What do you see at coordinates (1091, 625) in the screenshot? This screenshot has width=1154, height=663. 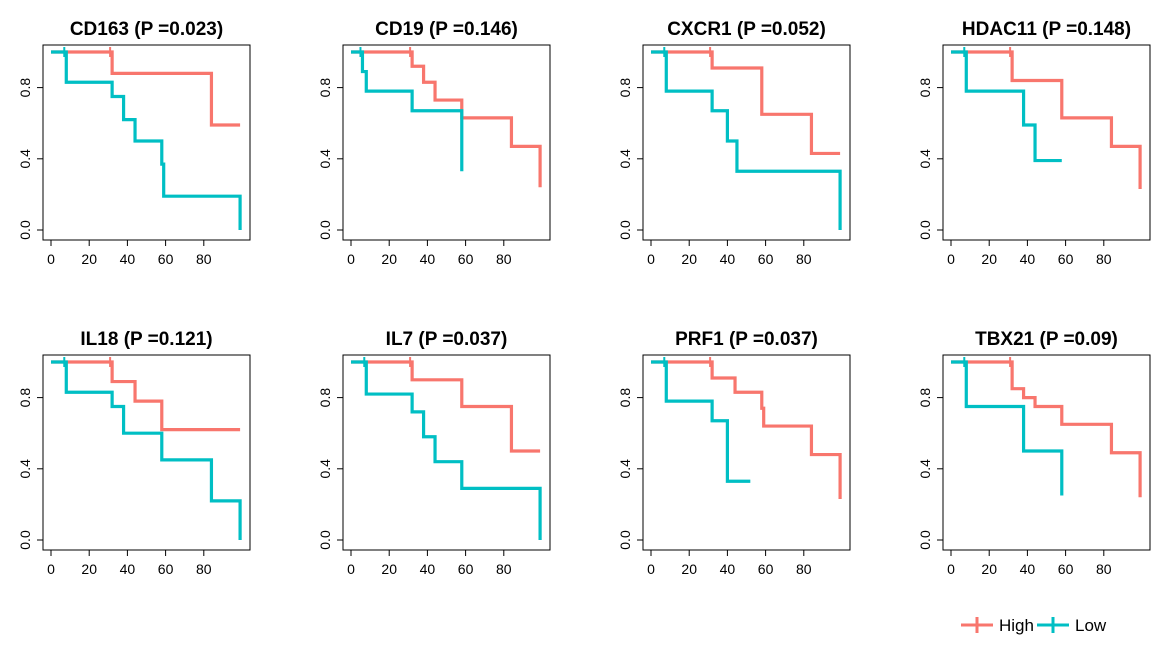 I see `legend-low-label: Low` at bounding box center [1091, 625].